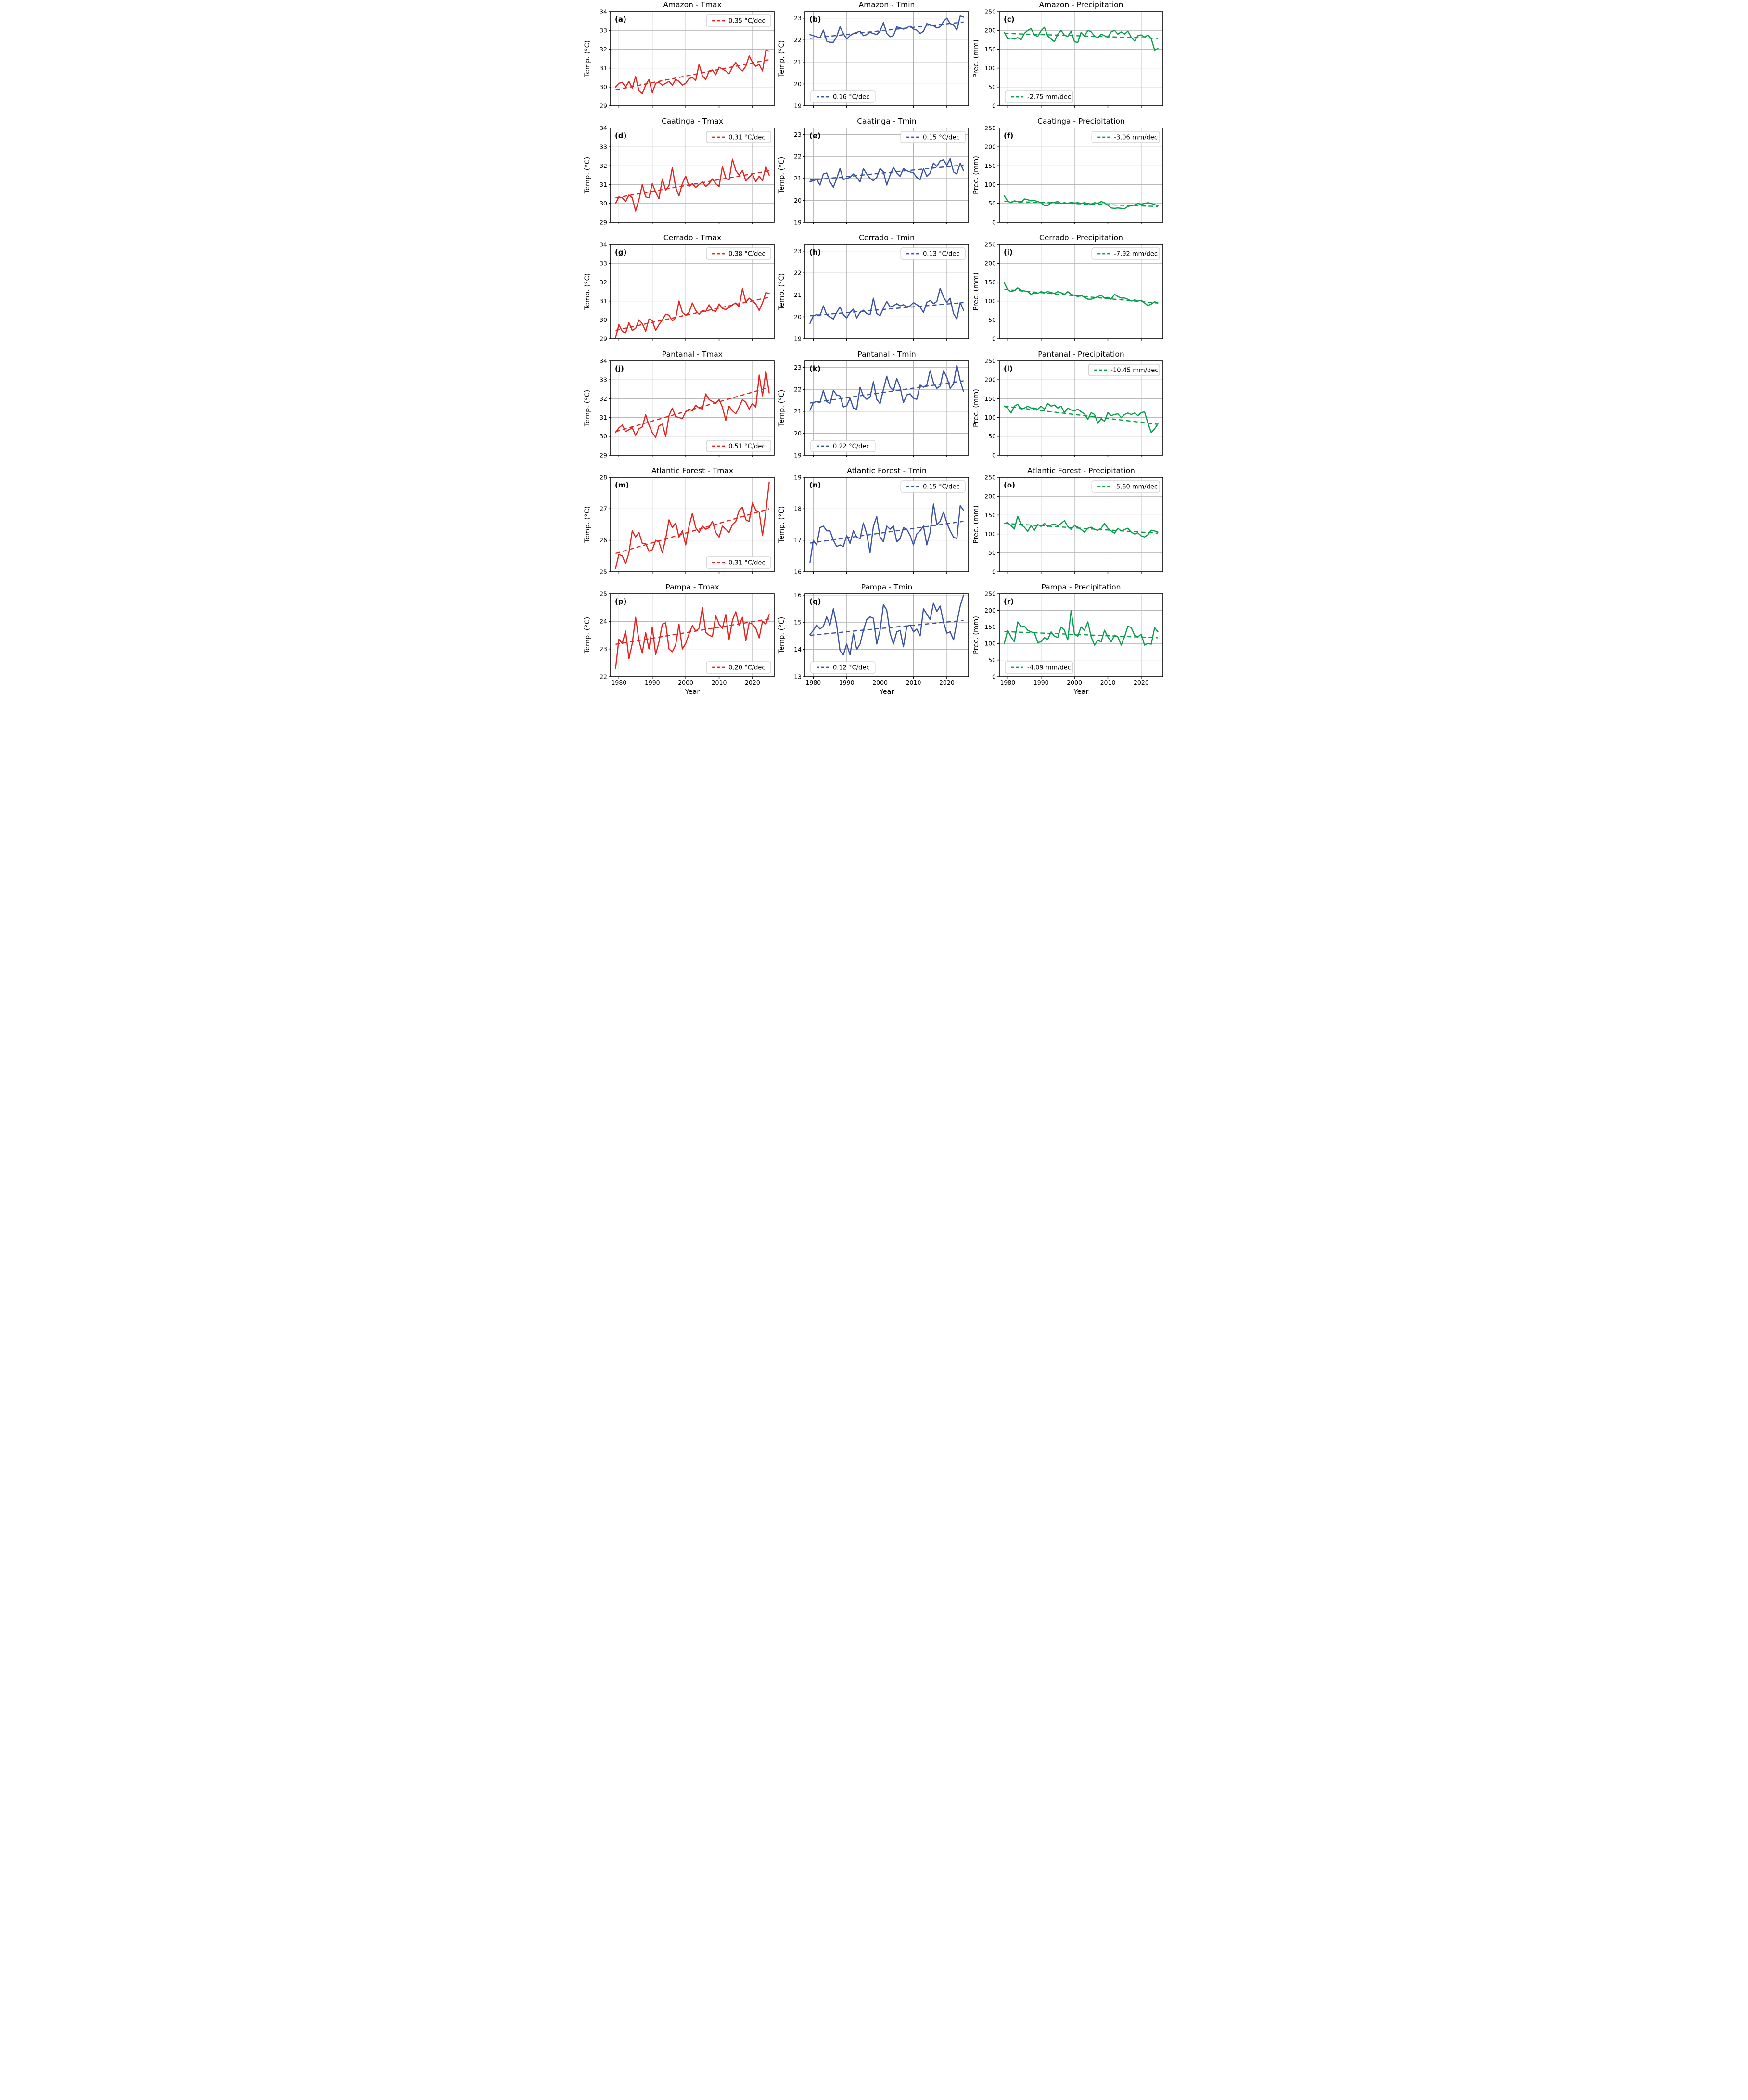  What do you see at coordinates (1081, 121) in the screenshot?
I see `panel-title: Caatinga - Precipitation` at bounding box center [1081, 121].